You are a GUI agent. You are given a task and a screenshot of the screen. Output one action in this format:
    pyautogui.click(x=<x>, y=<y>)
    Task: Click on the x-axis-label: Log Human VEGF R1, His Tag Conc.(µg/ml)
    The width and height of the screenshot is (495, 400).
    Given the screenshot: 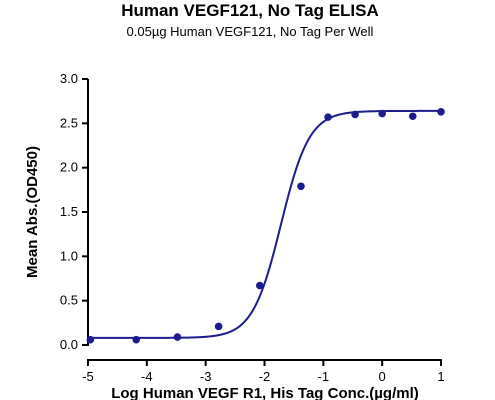 What is the action you would take?
    pyautogui.click(x=265, y=392)
    